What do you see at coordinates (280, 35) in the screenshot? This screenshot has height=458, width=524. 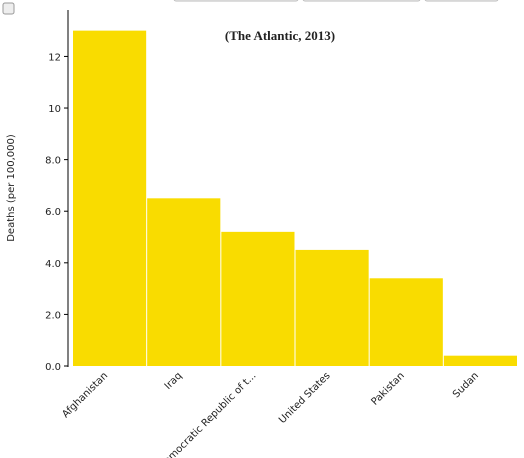 I see `chart-title: (The Atlantic, 2013)` at bounding box center [280, 35].